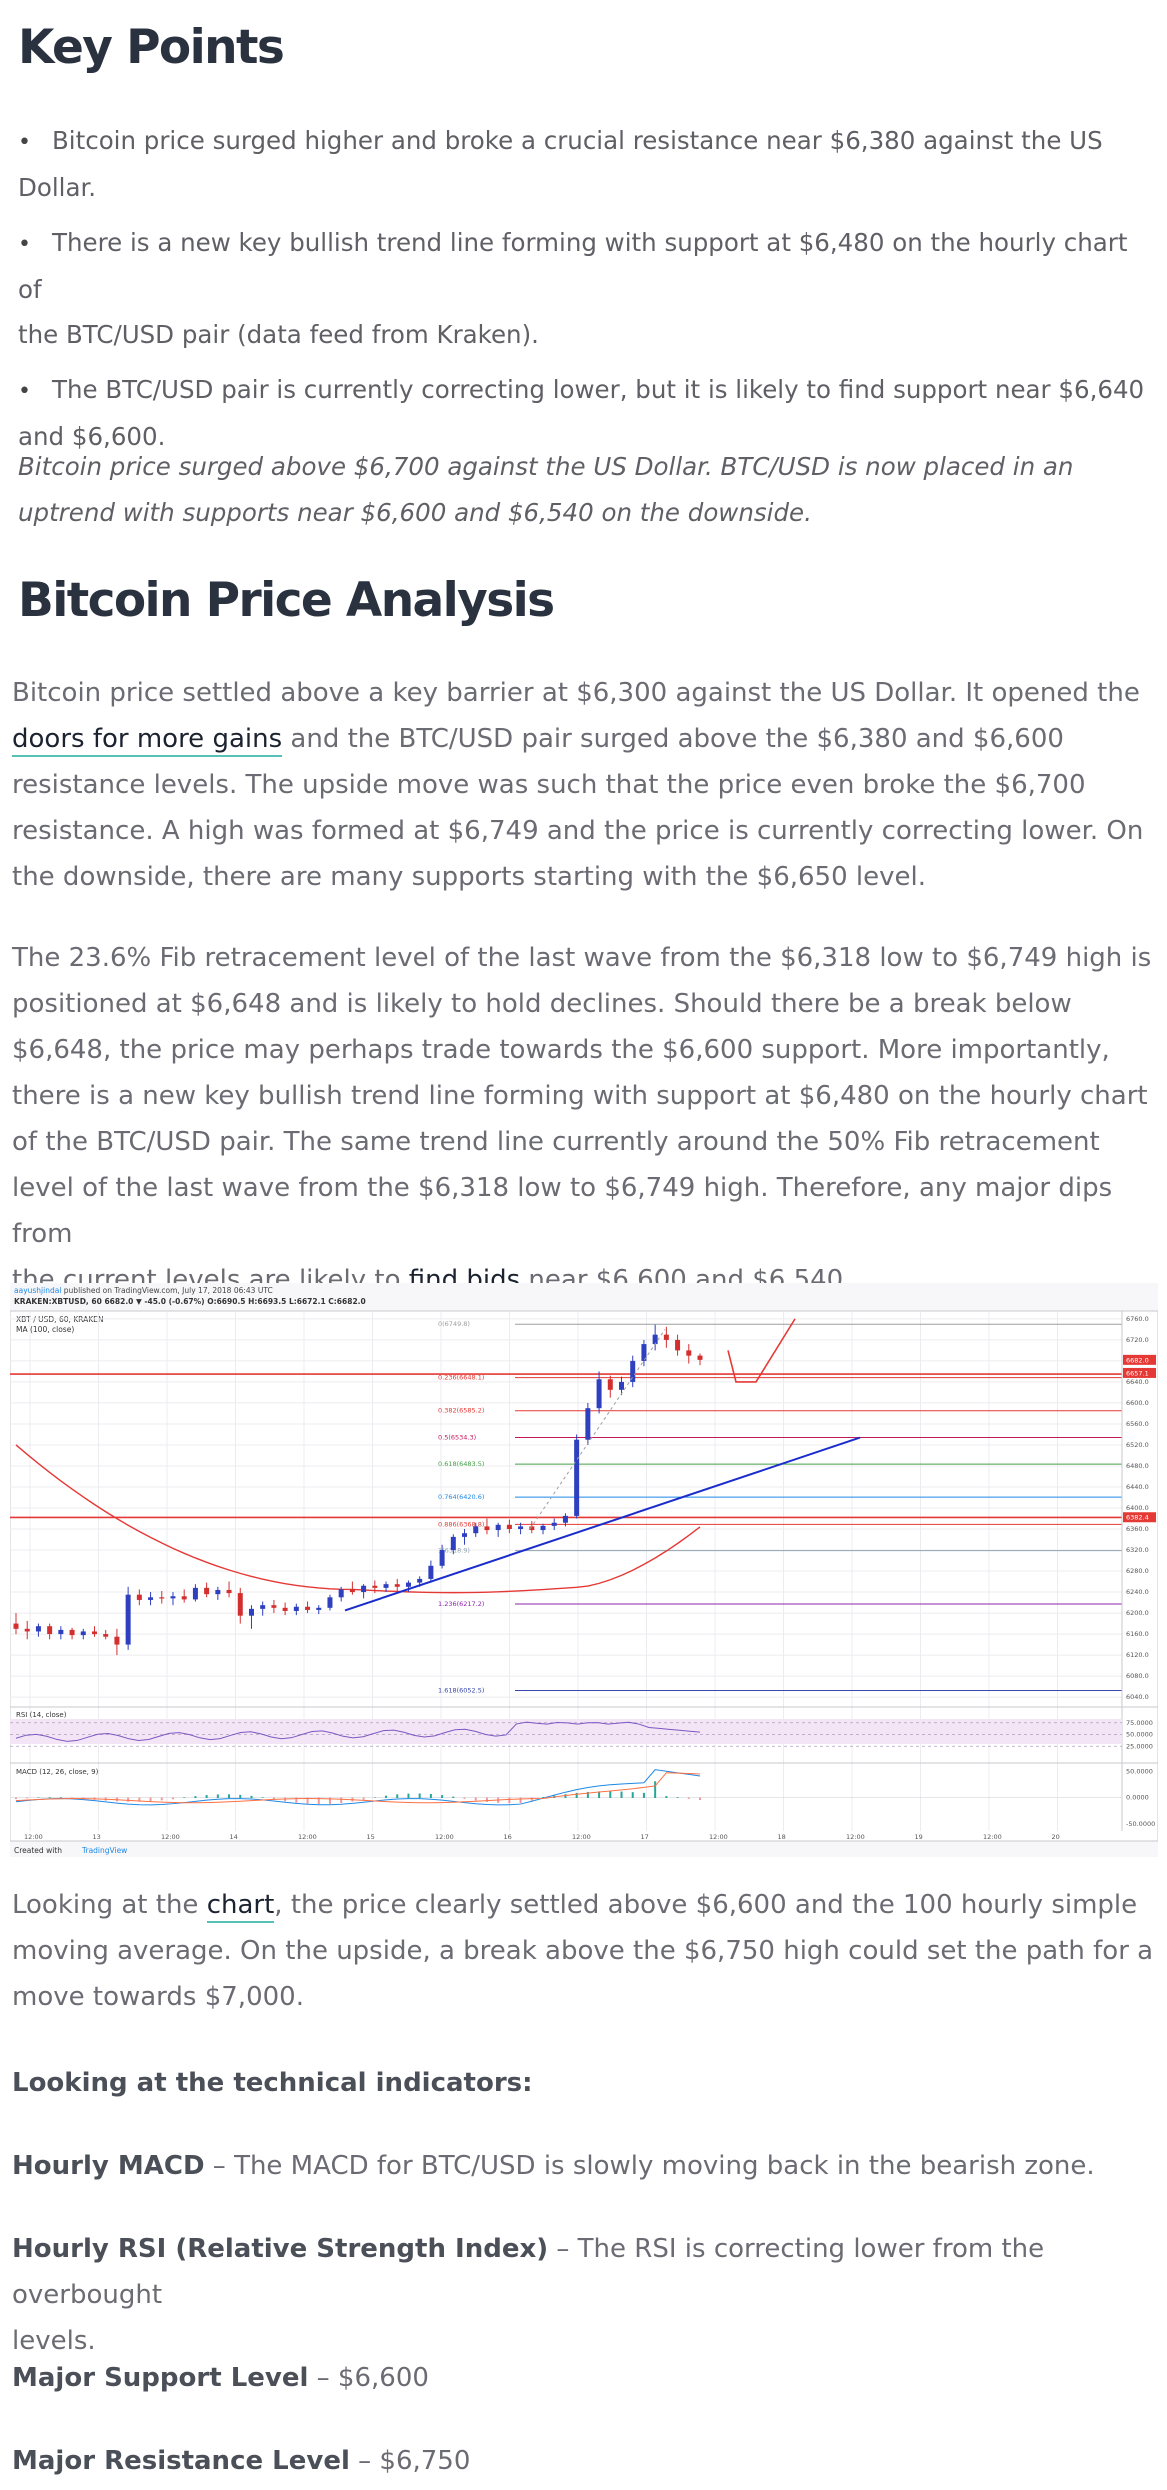  Describe the element at coordinates (241, 2461) in the screenshot. I see `major-resistance-line: Major Resistance Level – $6,750` at that location.